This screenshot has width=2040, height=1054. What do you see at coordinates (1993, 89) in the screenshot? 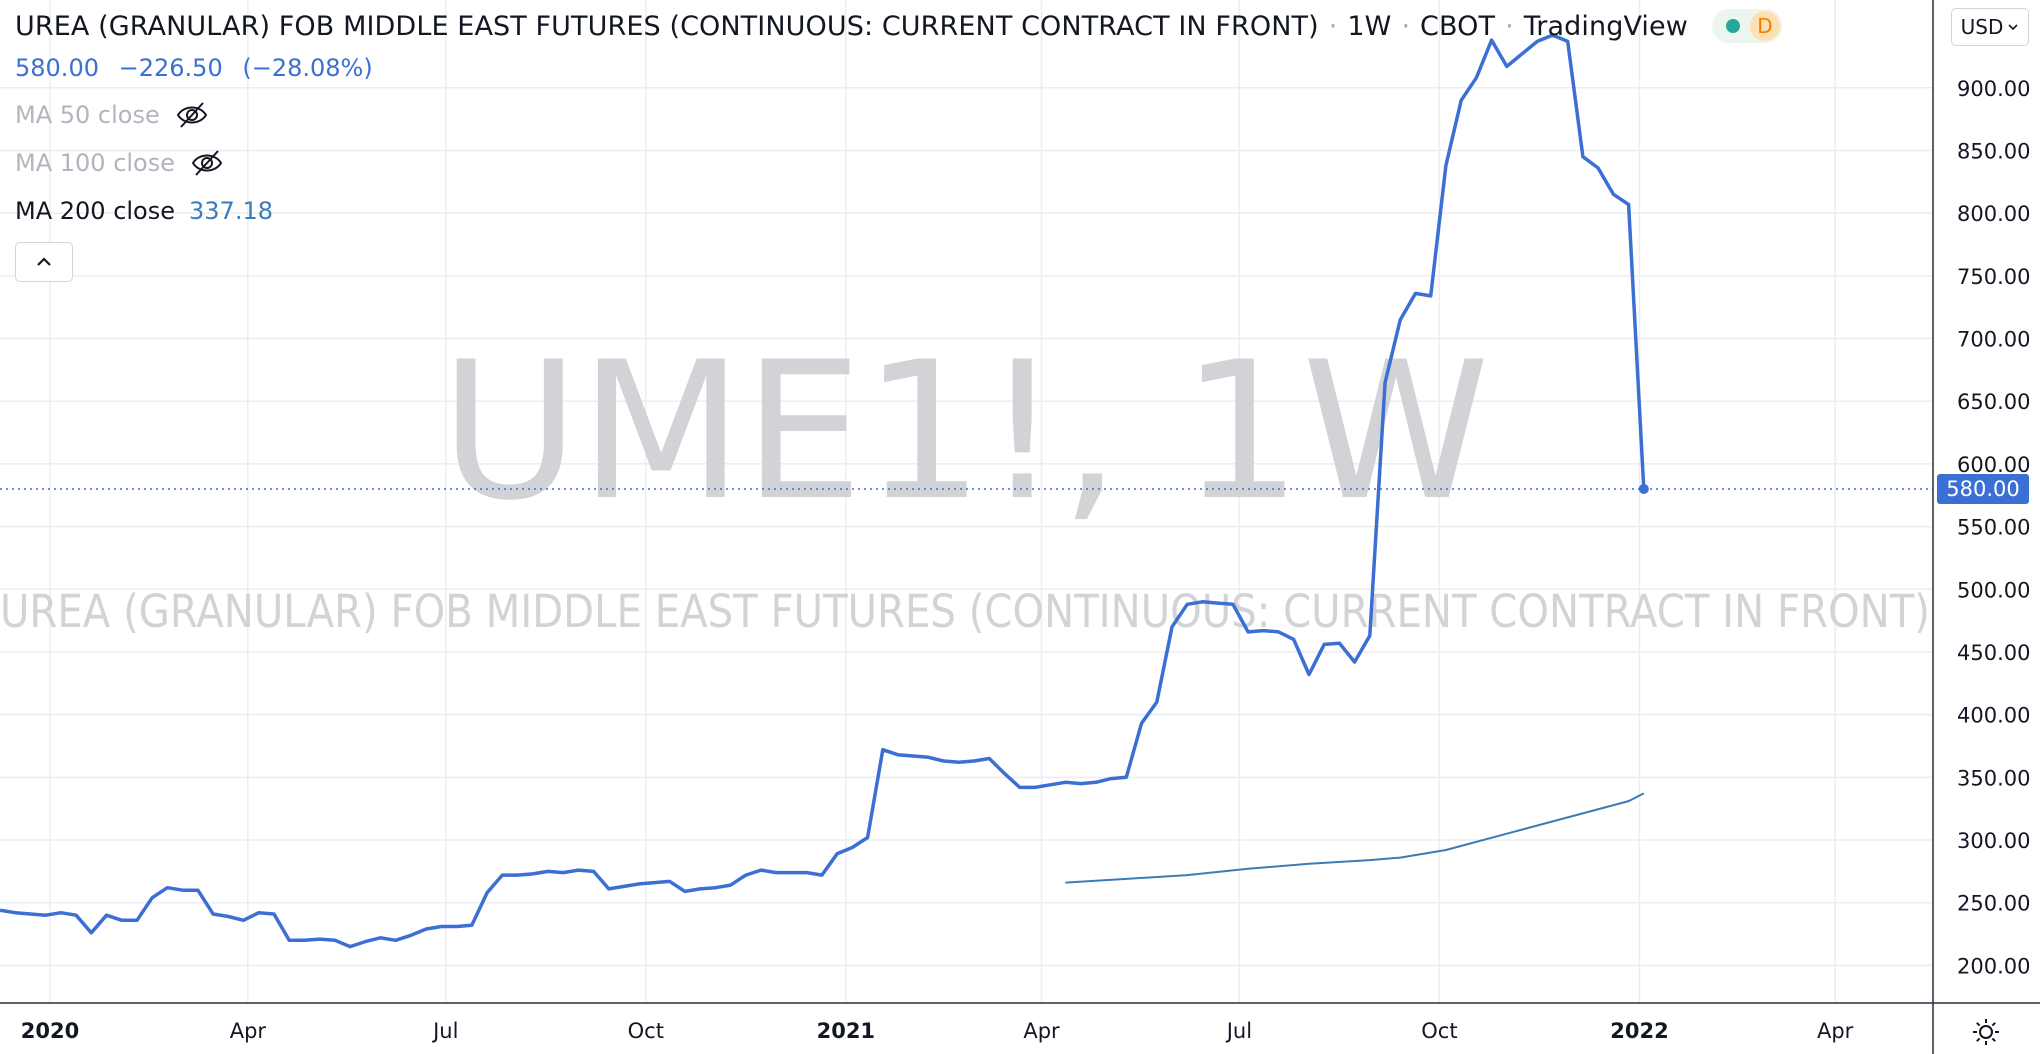
I see `y-tick-label: 900.00` at bounding box center [1993, 89].